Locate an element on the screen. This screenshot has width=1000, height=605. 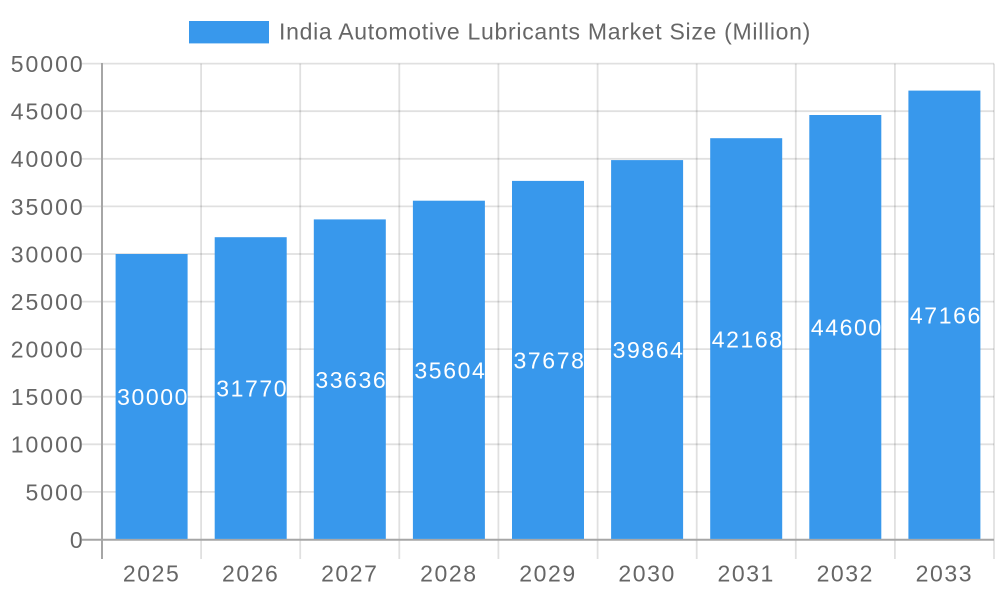
svg-text: 40000 is located at coordinates (48, 159).